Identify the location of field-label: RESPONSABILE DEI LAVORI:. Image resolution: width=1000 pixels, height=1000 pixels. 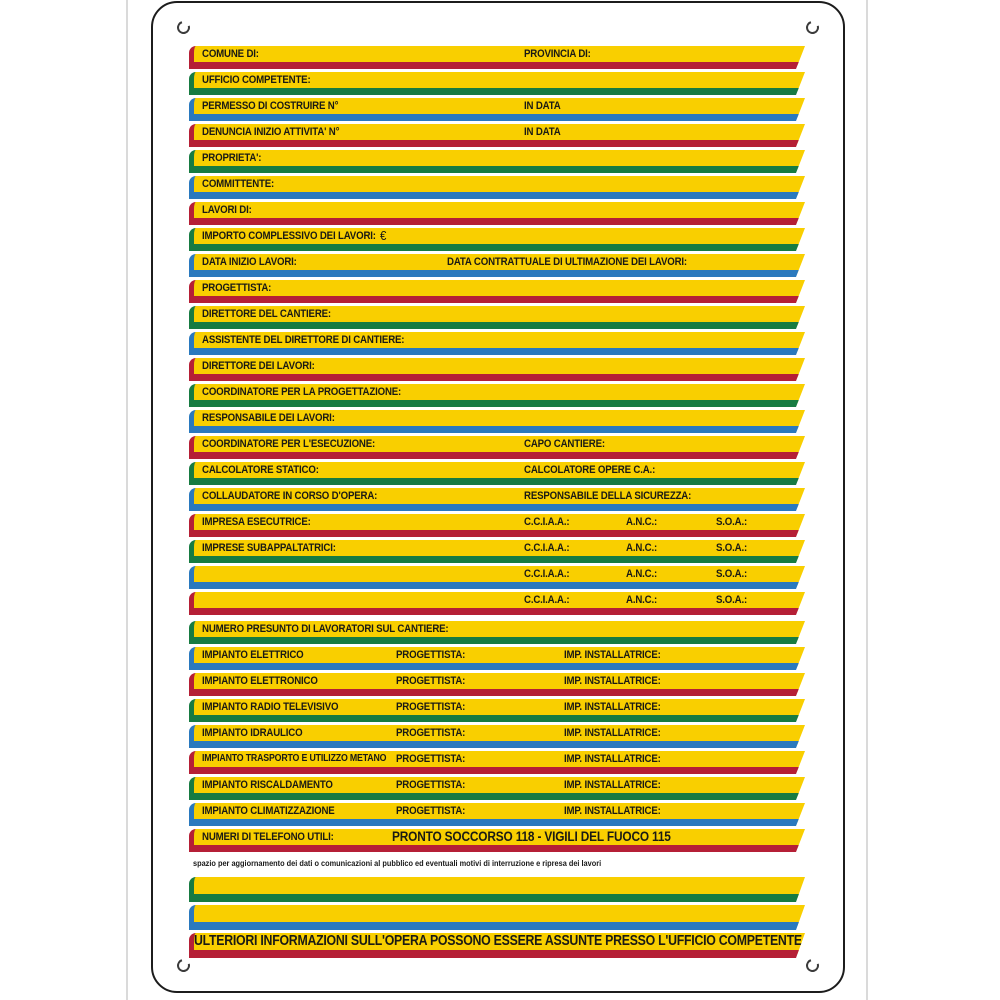
(268, 418).